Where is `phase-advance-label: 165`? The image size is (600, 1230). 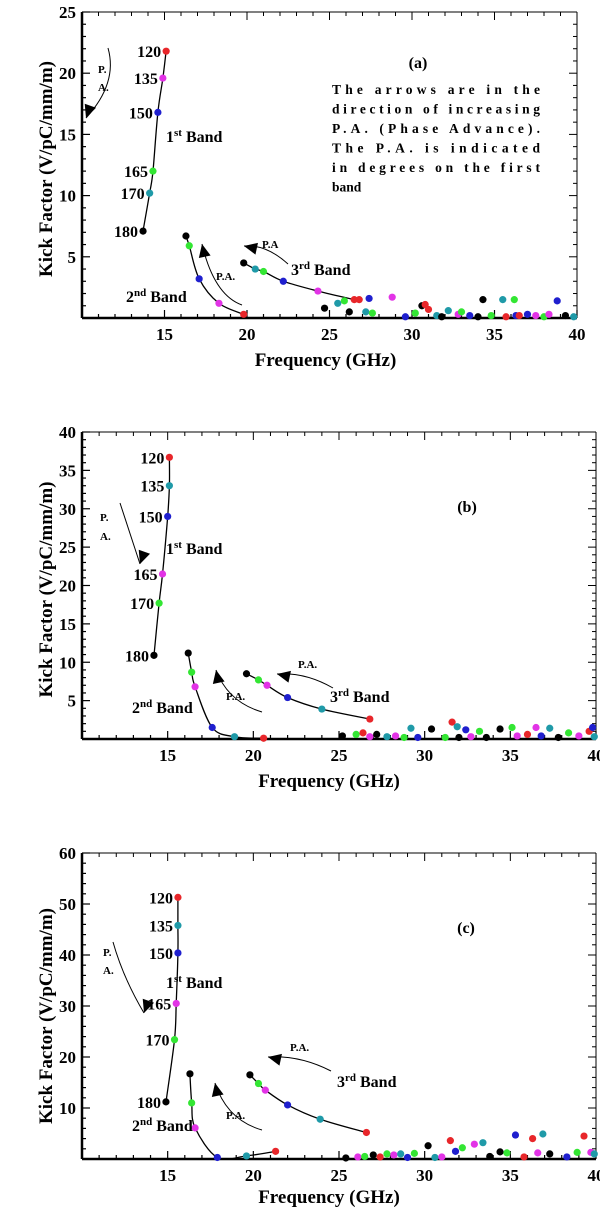 phase-advance-label: 165 is located at coordinates (146, 575).